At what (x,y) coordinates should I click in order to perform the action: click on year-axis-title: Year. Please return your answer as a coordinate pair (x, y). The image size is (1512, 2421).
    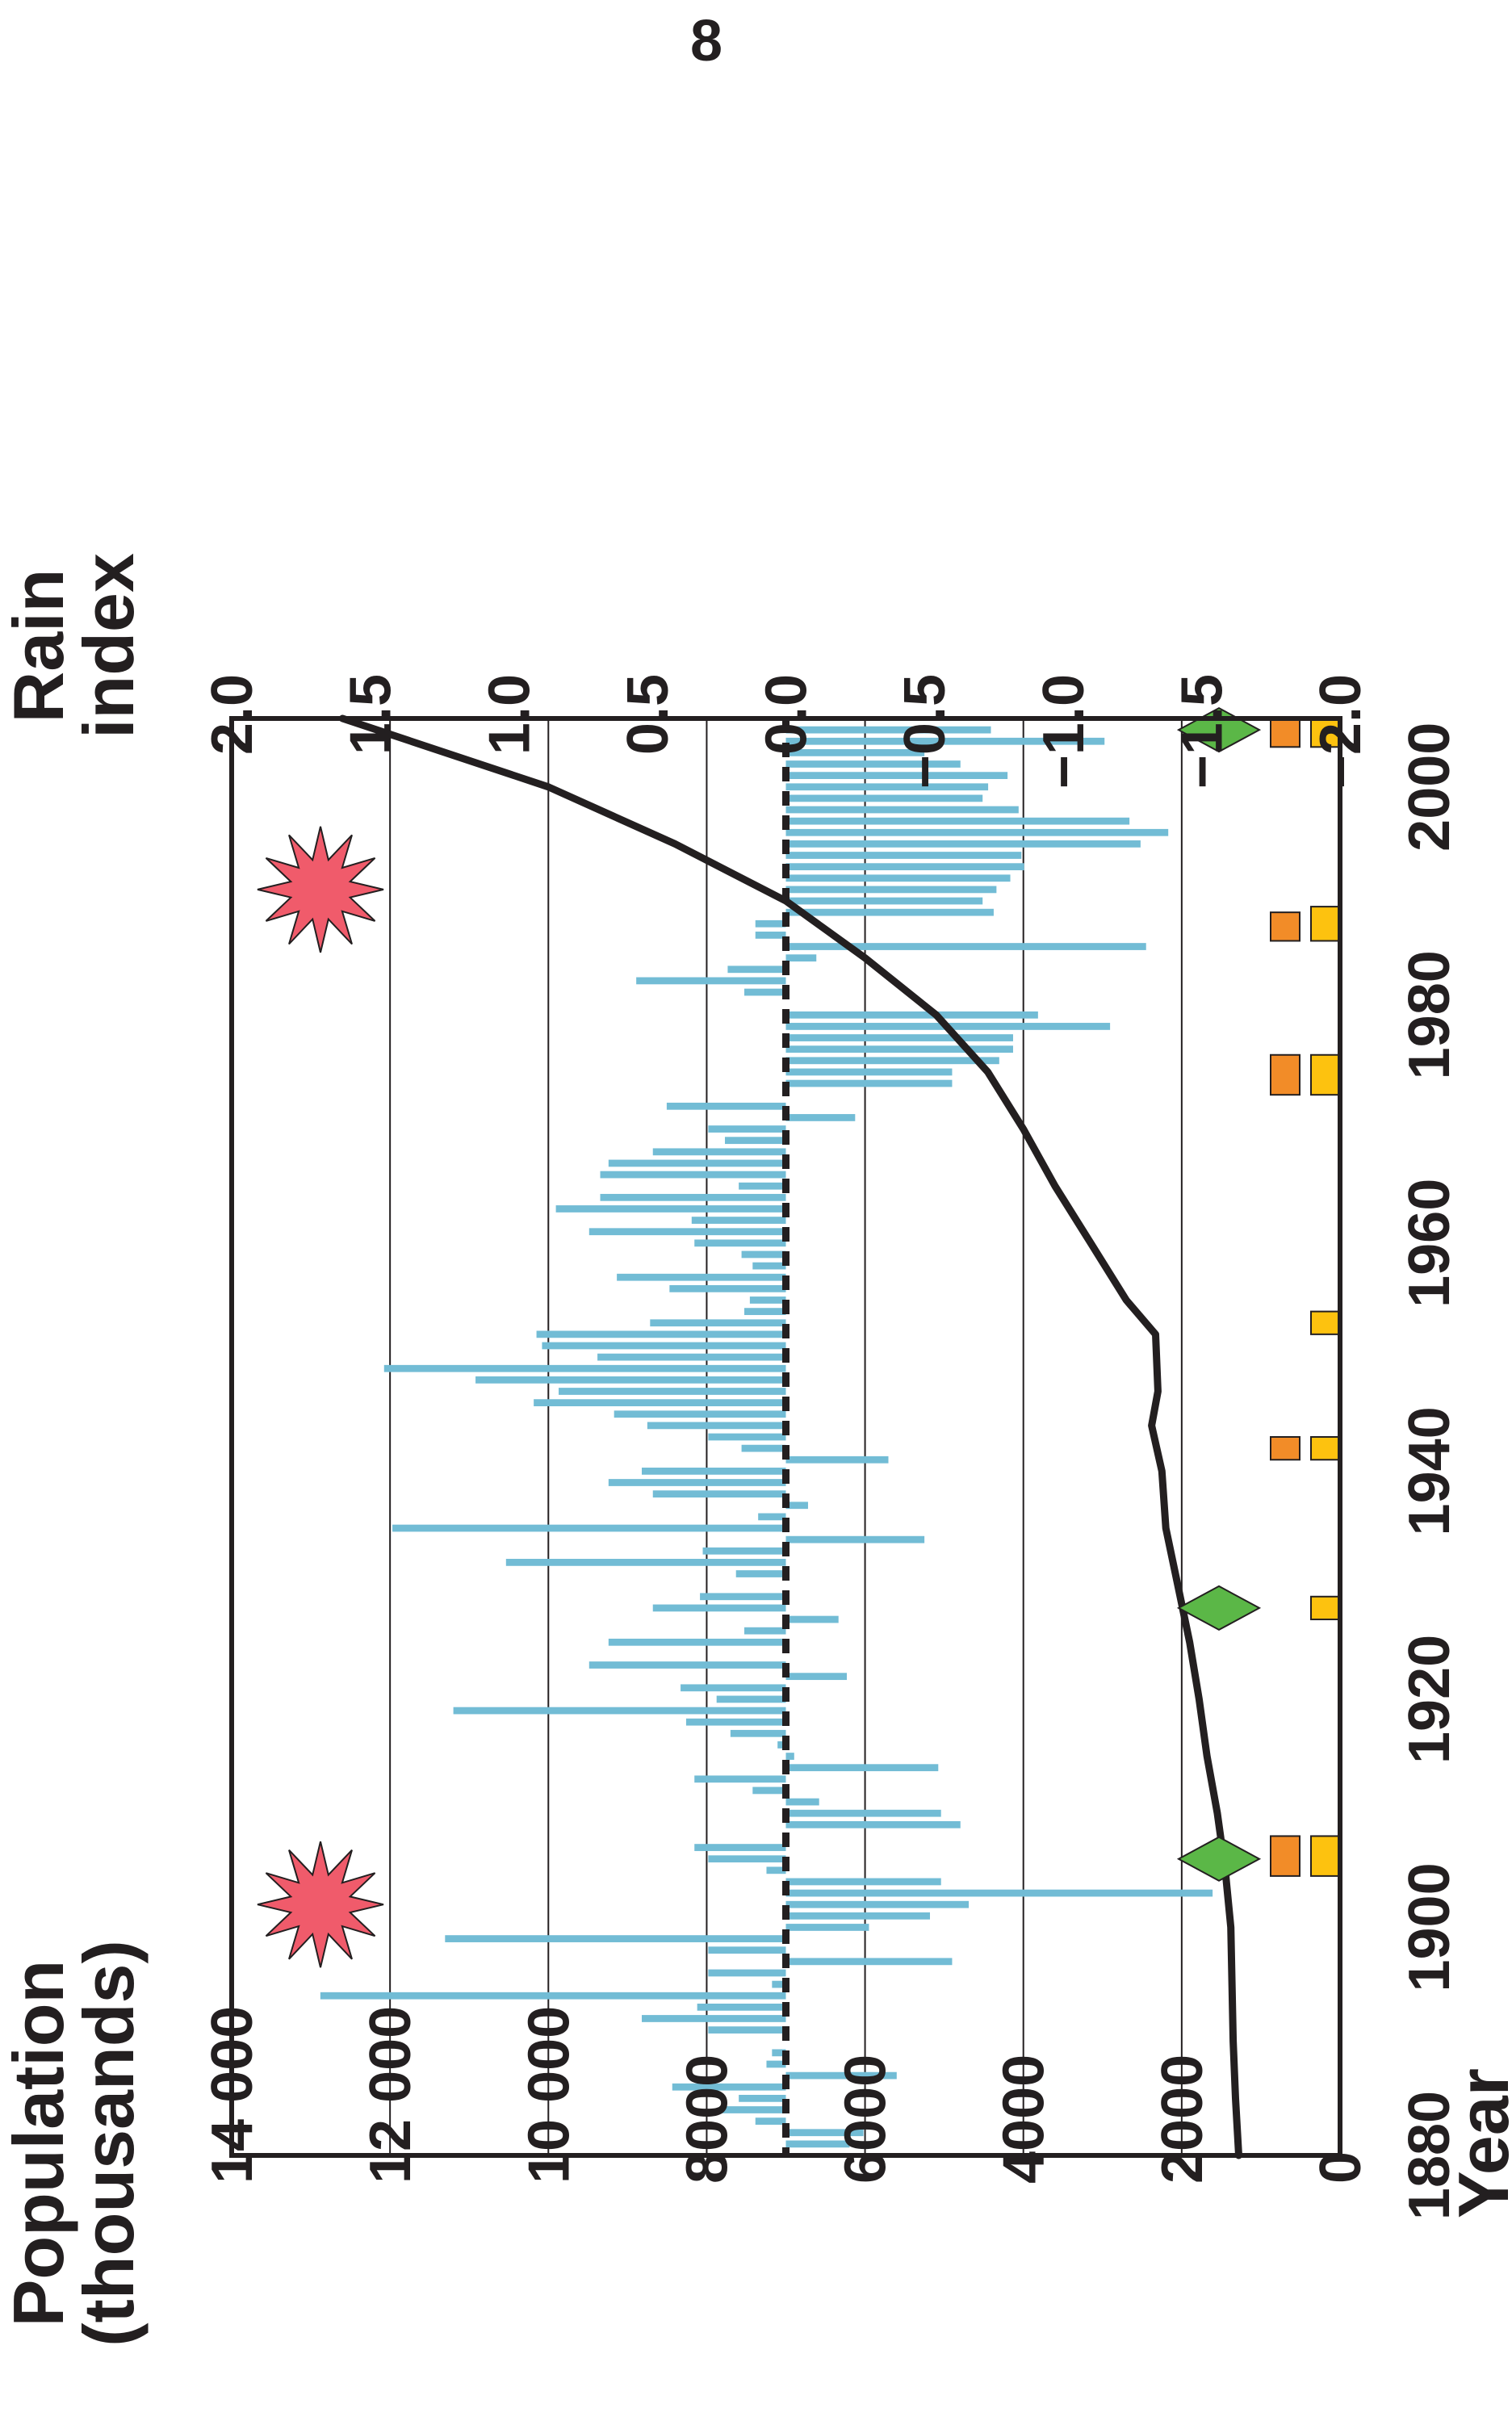
    Looking at the image, I should click on (1477, 2143).